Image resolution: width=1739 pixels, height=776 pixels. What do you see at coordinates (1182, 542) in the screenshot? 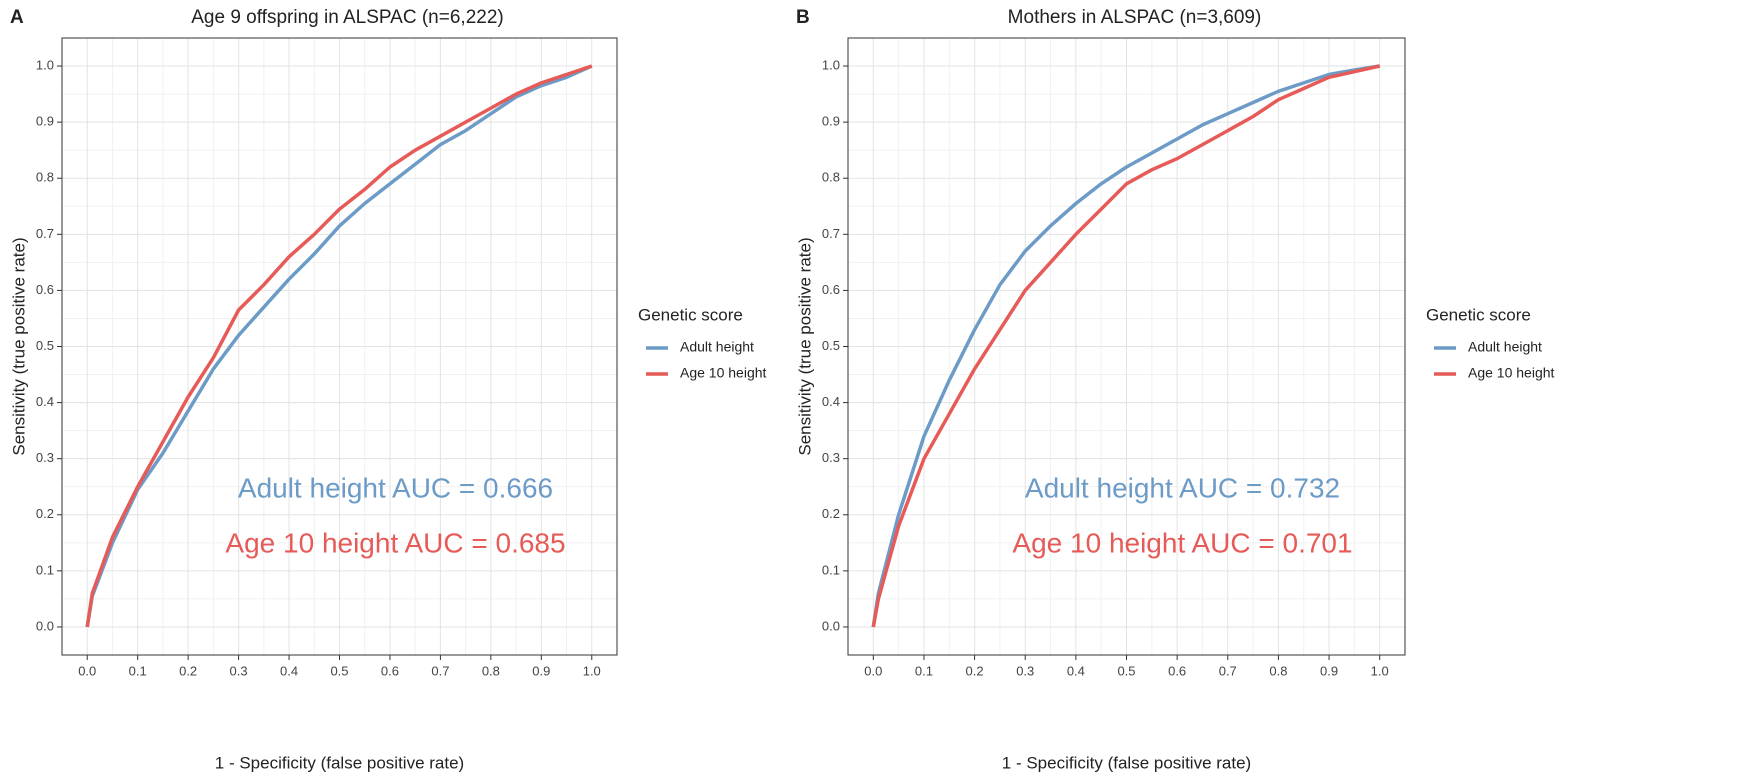
I see `annotation: Age 10 height AUC = 0.701` at bounding box center [1182, 542].